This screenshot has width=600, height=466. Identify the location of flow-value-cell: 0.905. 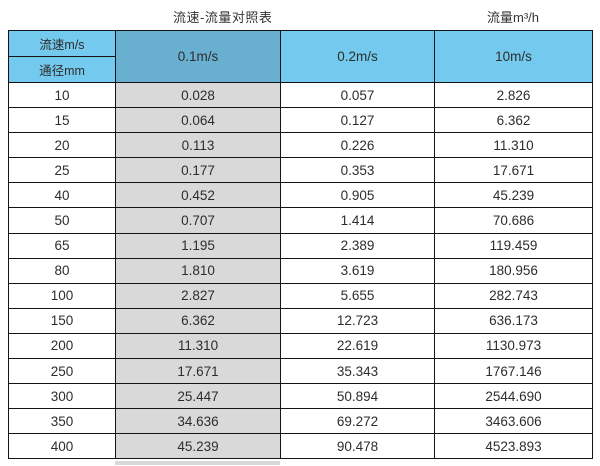
(357, 195).